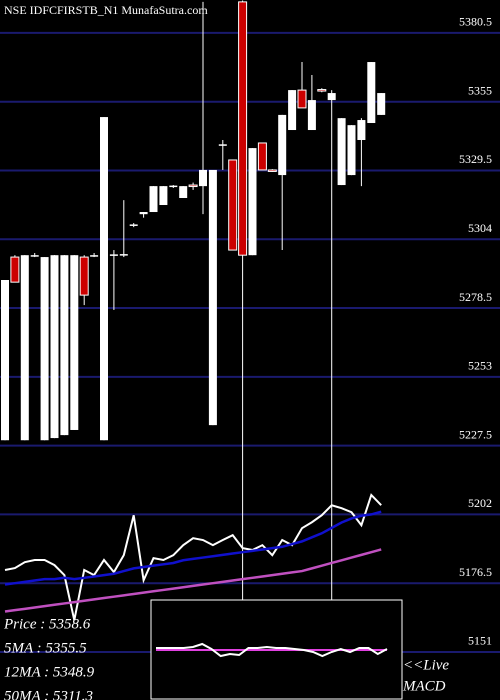 This screenshot has width=500, height=700. What do you see at coordinates (272, 650) in the screenshot?
I see `macd-line` at bounding box center [272, 650].